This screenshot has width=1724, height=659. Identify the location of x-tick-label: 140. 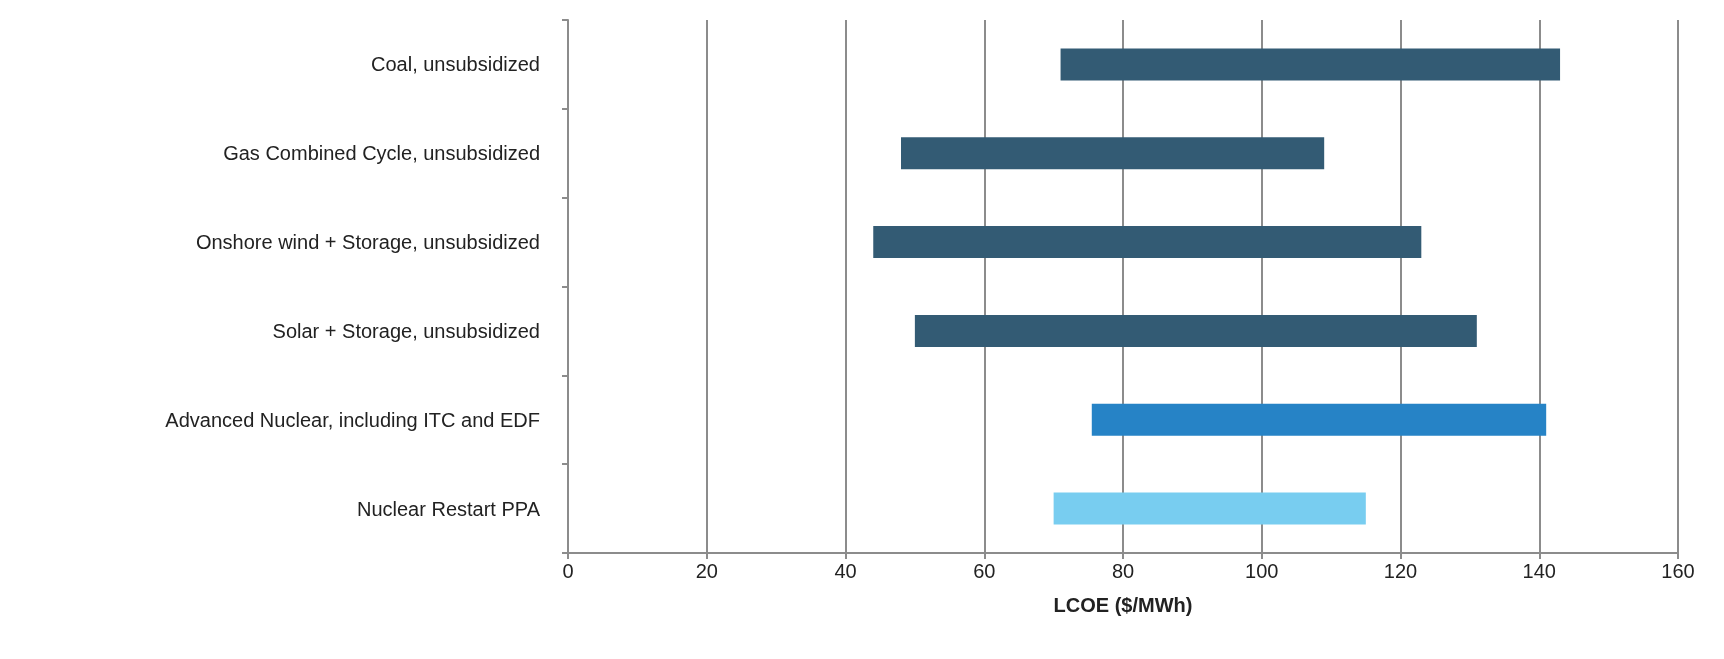
(1539, 571).